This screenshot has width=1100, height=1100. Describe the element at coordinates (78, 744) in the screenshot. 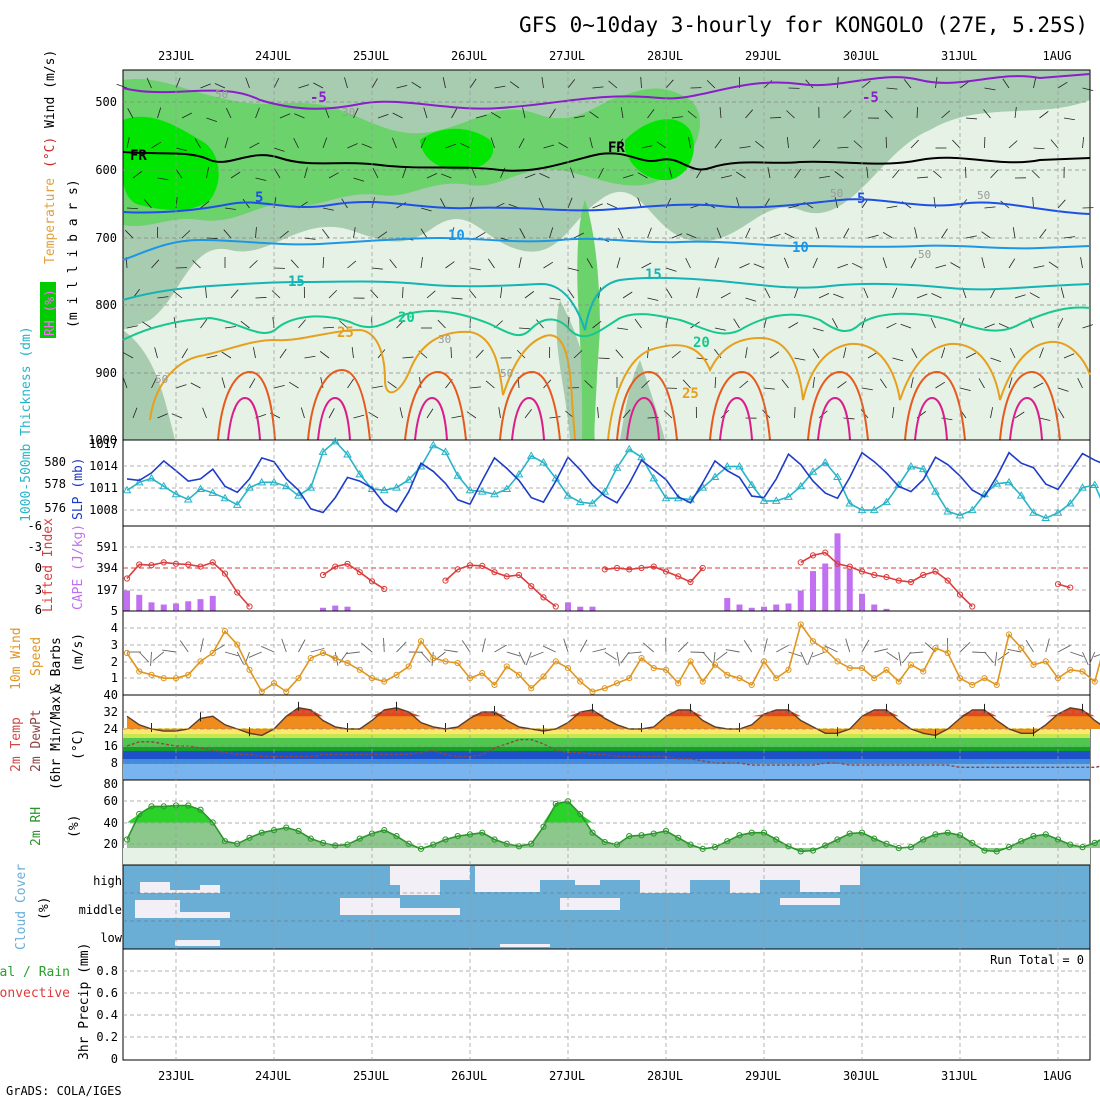

I see `temp2m-unit-label: (°C)` at that location.